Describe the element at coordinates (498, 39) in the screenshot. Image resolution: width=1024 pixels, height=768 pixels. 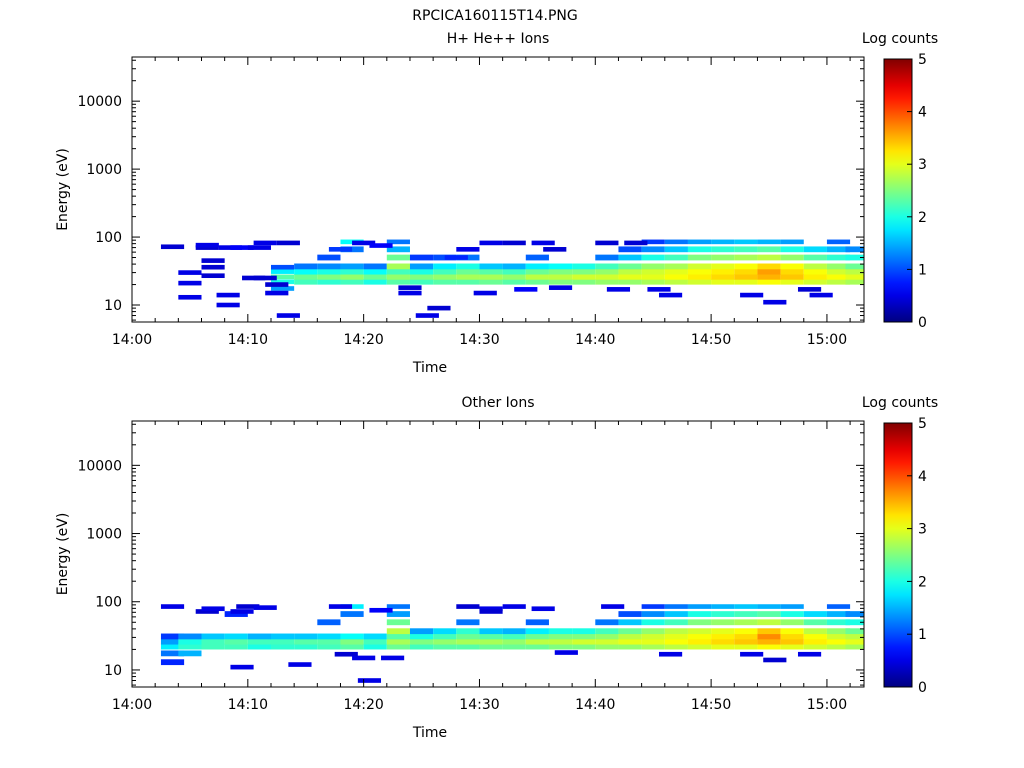
I see `panel-title: H+ He++ Ions` at that location.